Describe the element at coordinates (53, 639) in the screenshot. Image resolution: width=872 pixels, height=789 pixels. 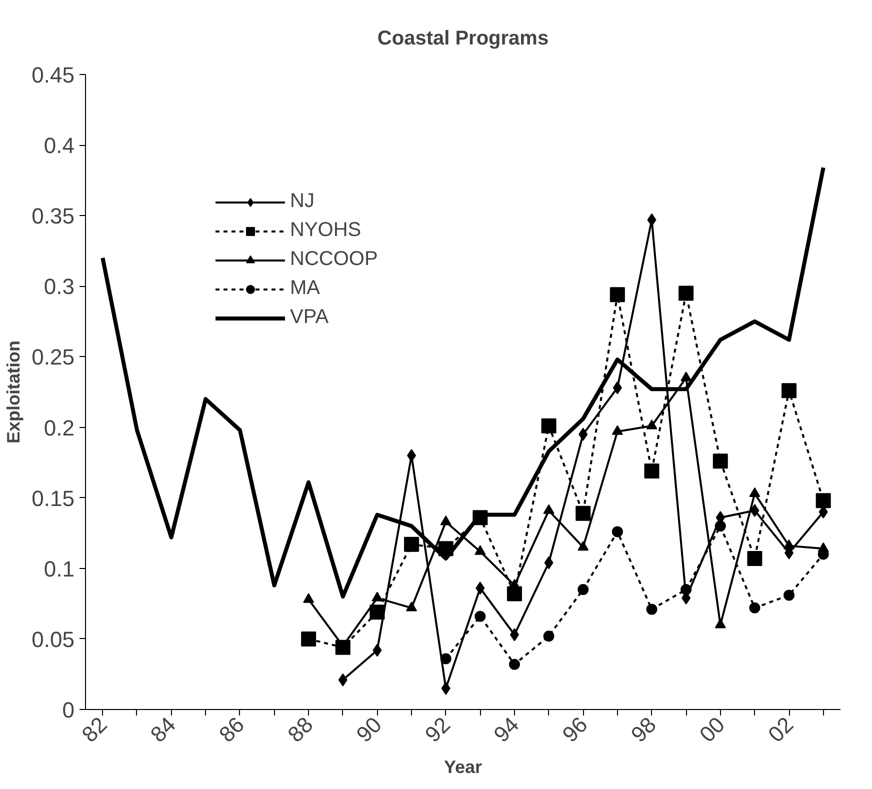
I see `y-tick-label: 0.05` at that location.